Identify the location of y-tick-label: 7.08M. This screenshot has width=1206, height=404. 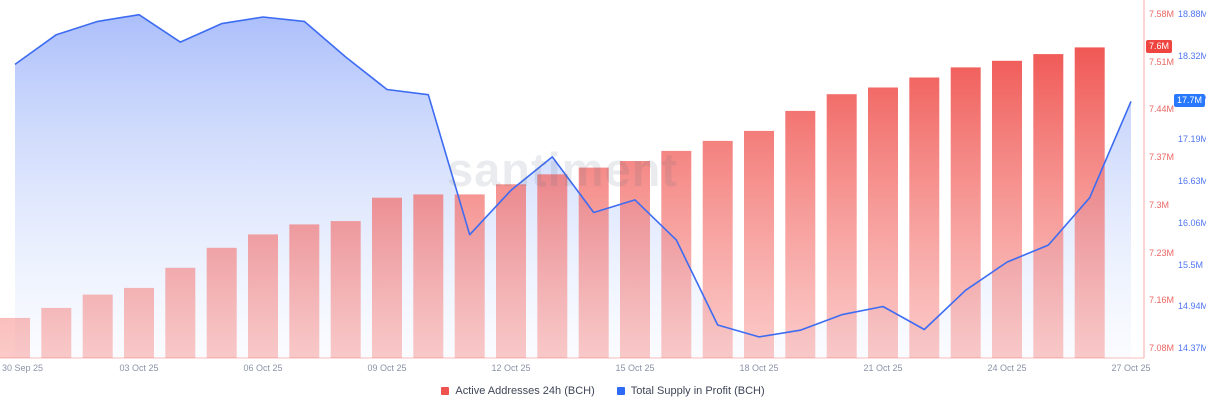
(1162, 348).